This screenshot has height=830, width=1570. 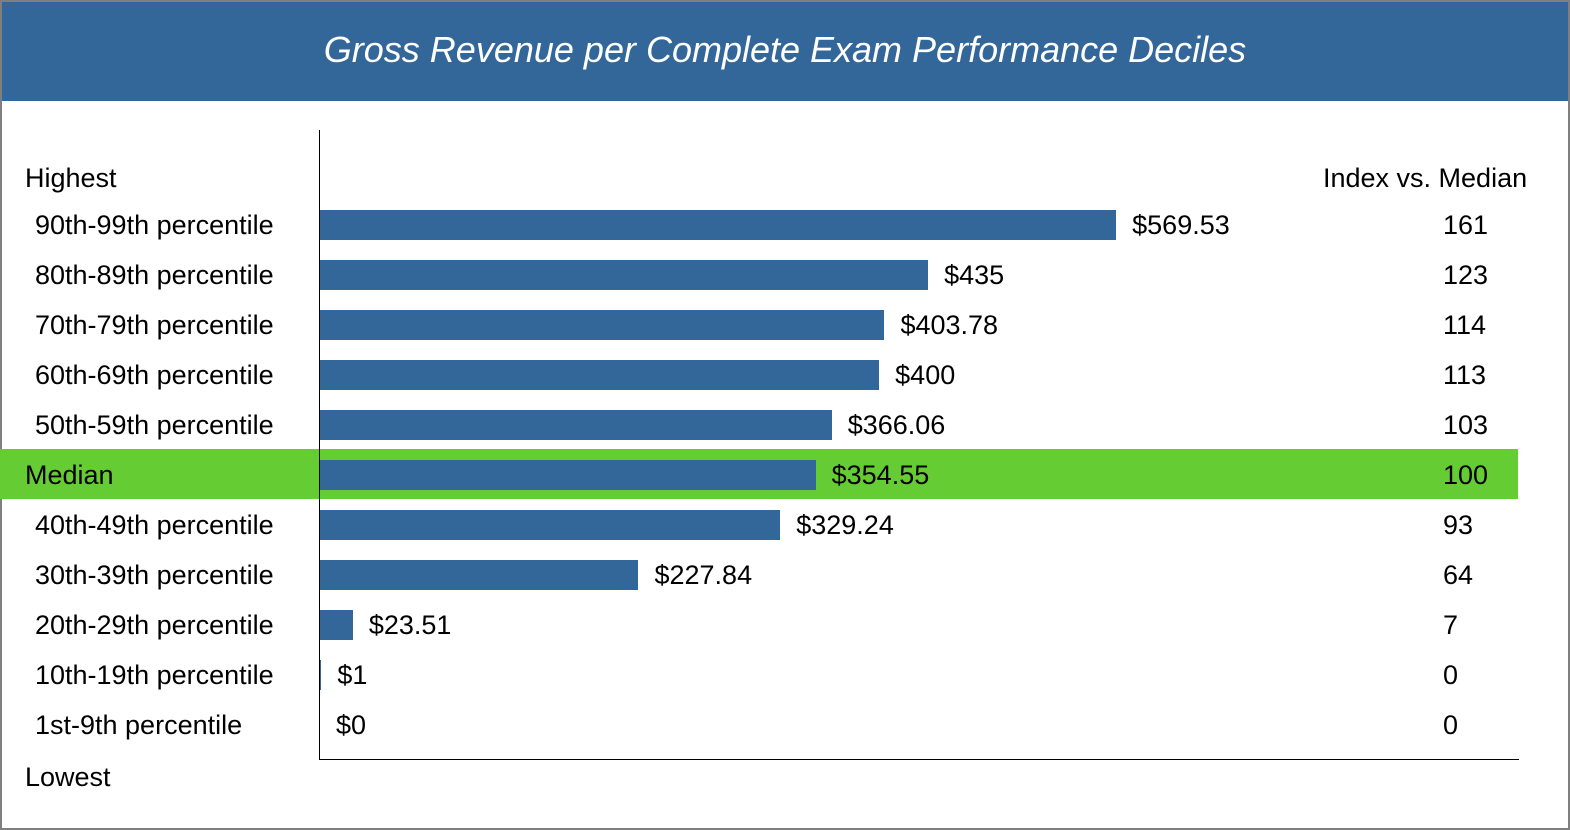 What do you see at coordinates (154, 225) in the screenshot?
I see `category-label: 90th-99th percentile` at bounding box center [154, 225].